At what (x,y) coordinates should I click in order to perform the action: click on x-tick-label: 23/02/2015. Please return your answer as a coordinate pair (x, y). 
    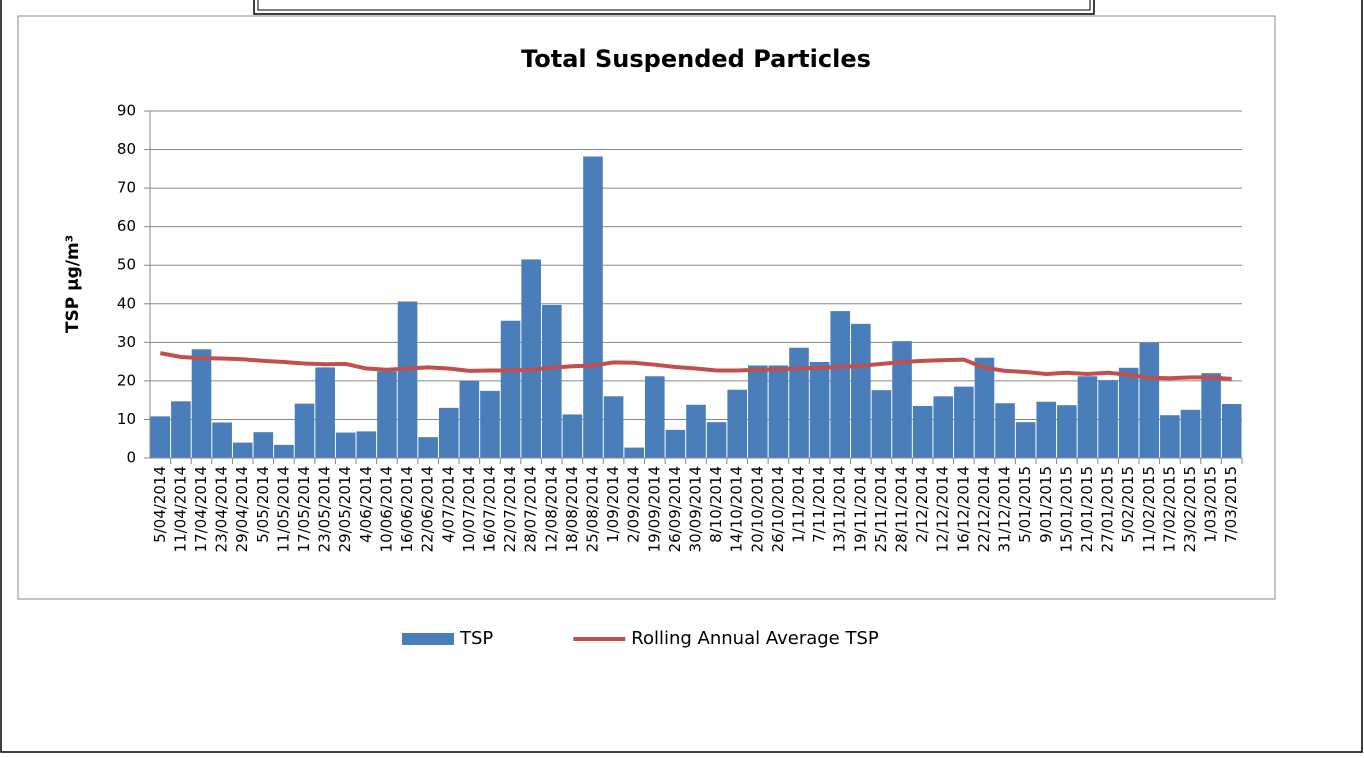
    Looking at the image, I should click on (1190, 509).